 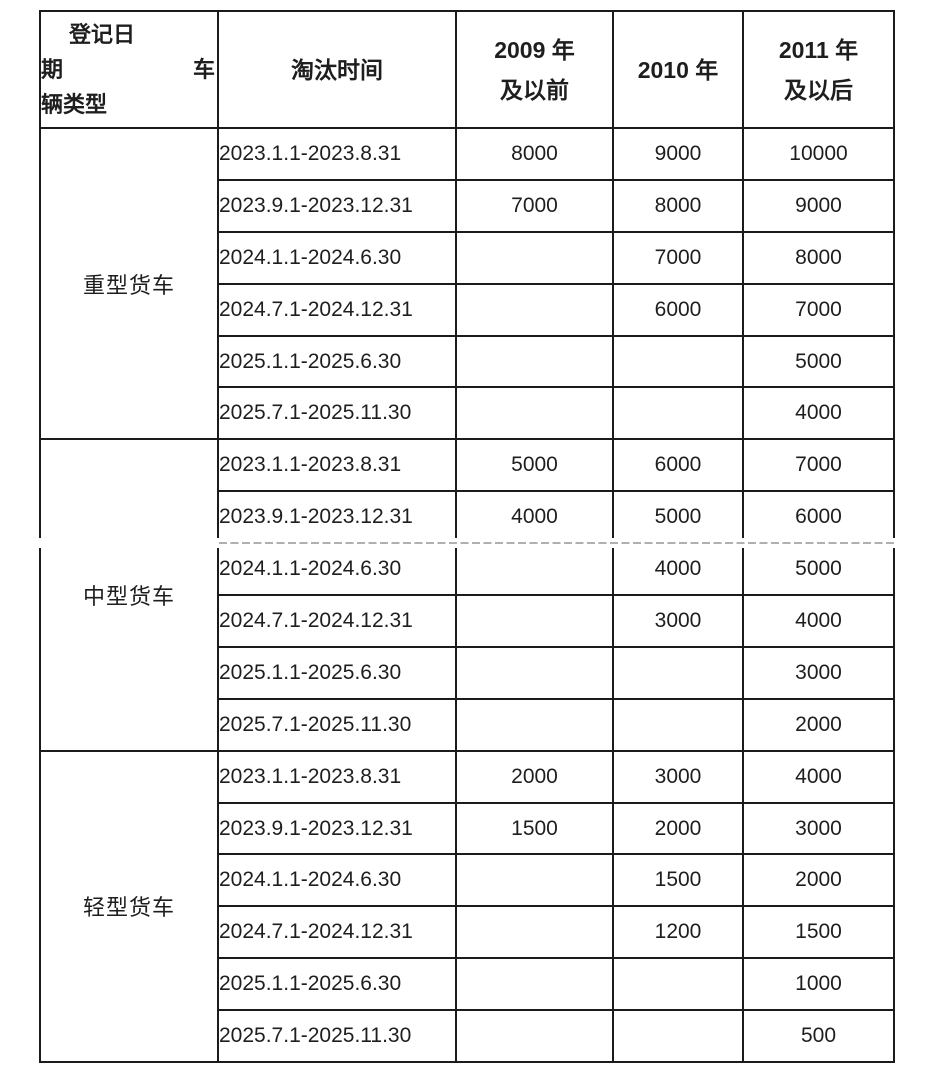 I want to click on table-row: 2023.9.1-2023.12.31 1500 2000 3000, so click(x=467, y=828).